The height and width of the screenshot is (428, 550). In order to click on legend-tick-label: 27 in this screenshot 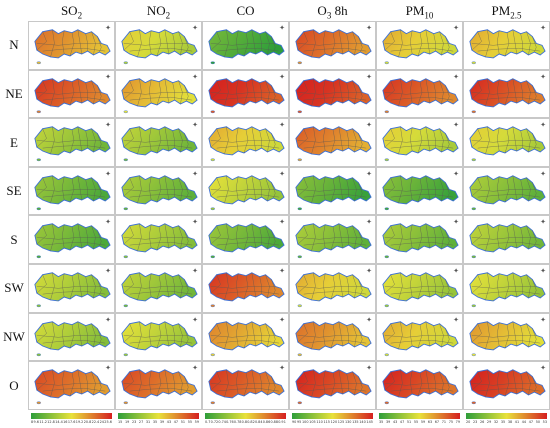, I will do `click(141, 422)`.